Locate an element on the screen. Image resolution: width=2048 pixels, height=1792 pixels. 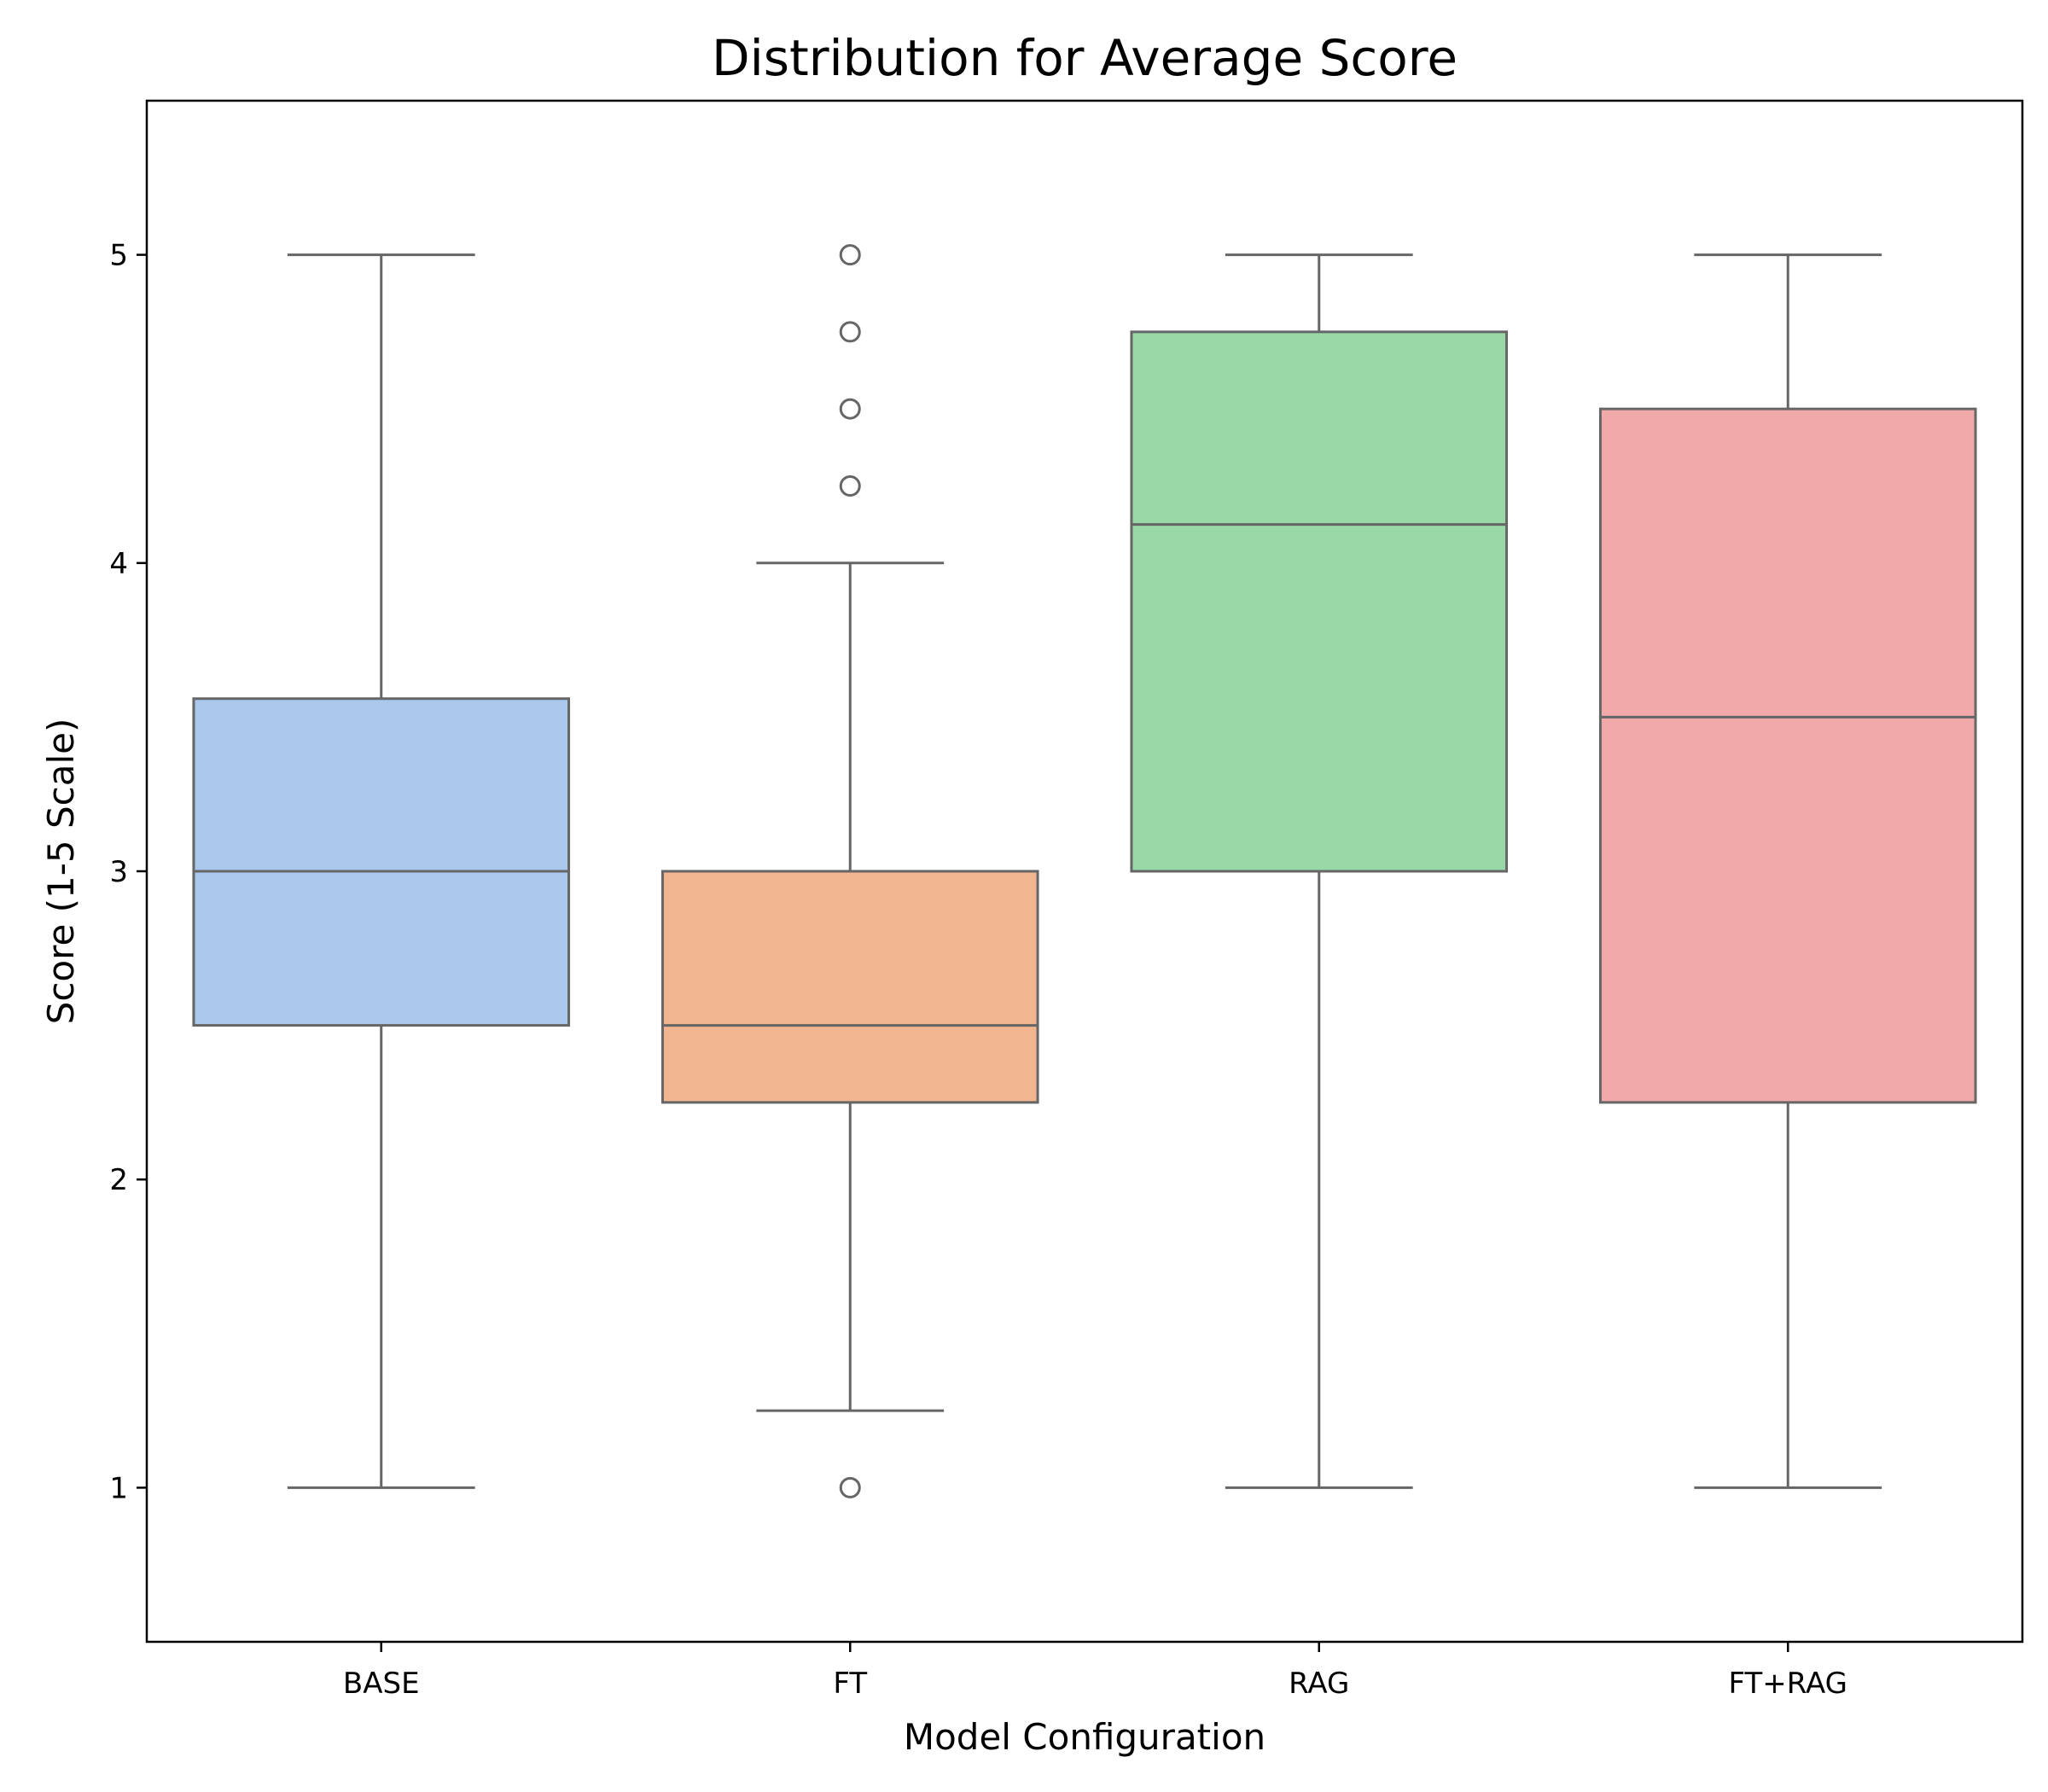
y-tick-label: 4 is located at coordinates (119, 564).